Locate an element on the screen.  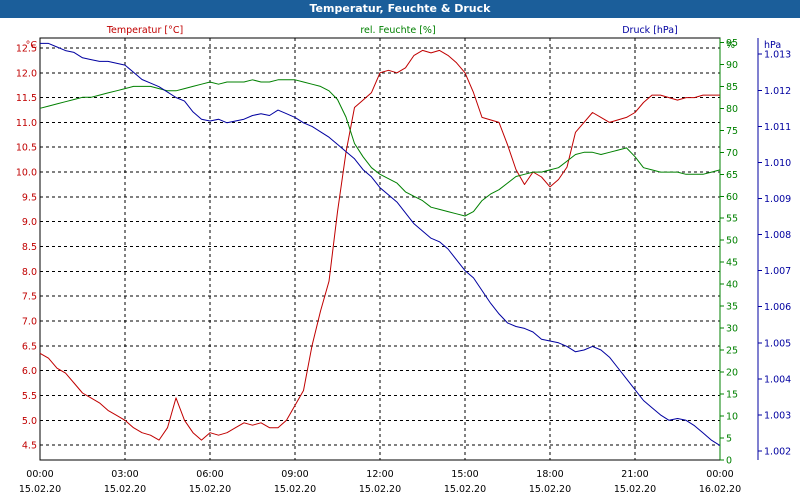
x-tick-time: 03:00 is located at coordinates (124, 474).